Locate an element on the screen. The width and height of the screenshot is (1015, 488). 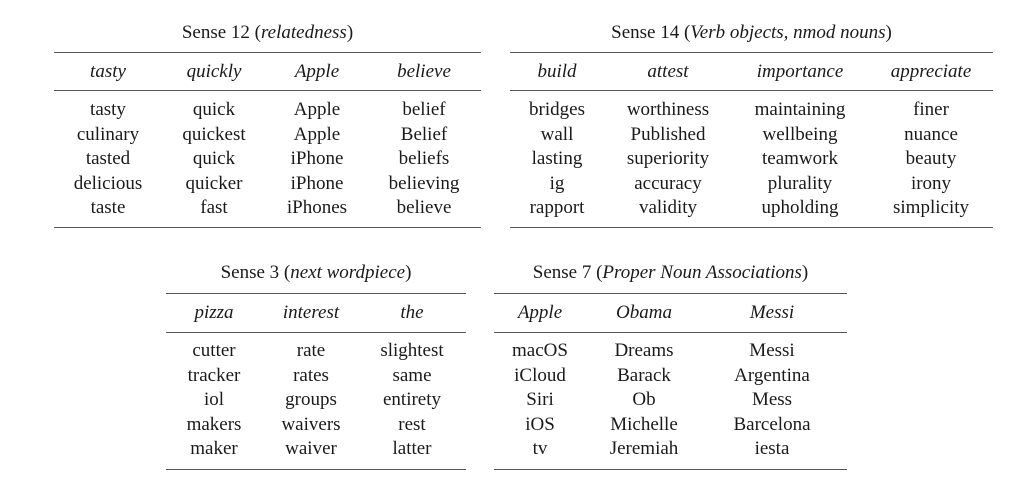
table-column: macOS iCloud Siri iOS tv is located at coordinates (540, 400).